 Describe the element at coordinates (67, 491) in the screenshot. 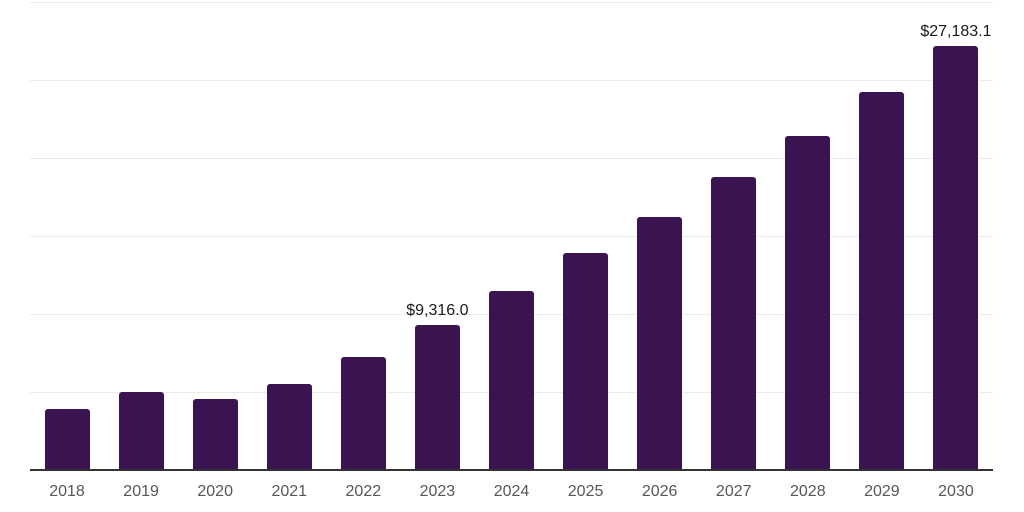

I see `x-label-2018: 2018` at that location.